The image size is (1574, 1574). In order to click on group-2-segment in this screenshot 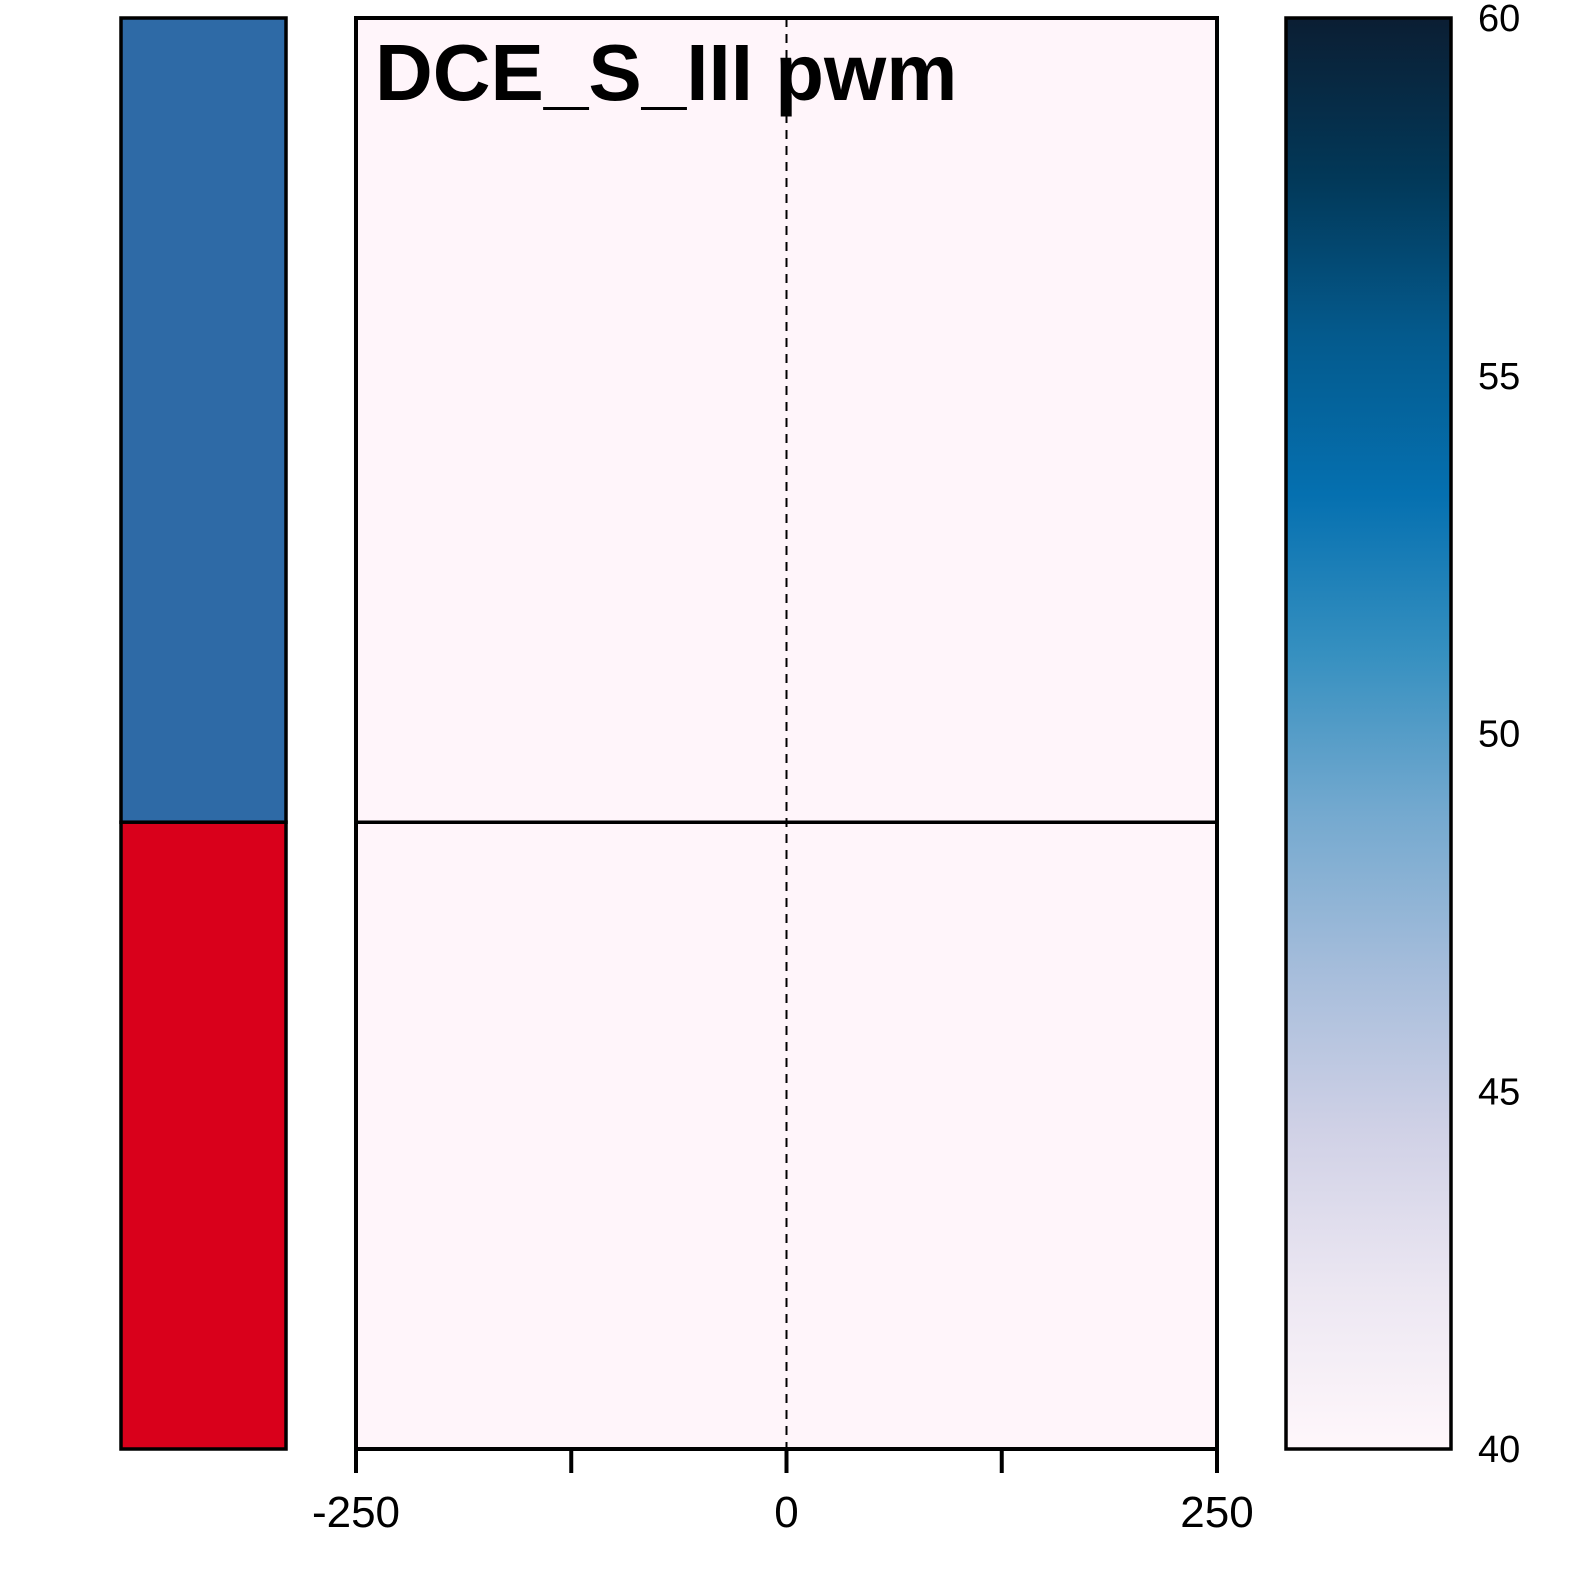, I will do `click(203, 1135)`.